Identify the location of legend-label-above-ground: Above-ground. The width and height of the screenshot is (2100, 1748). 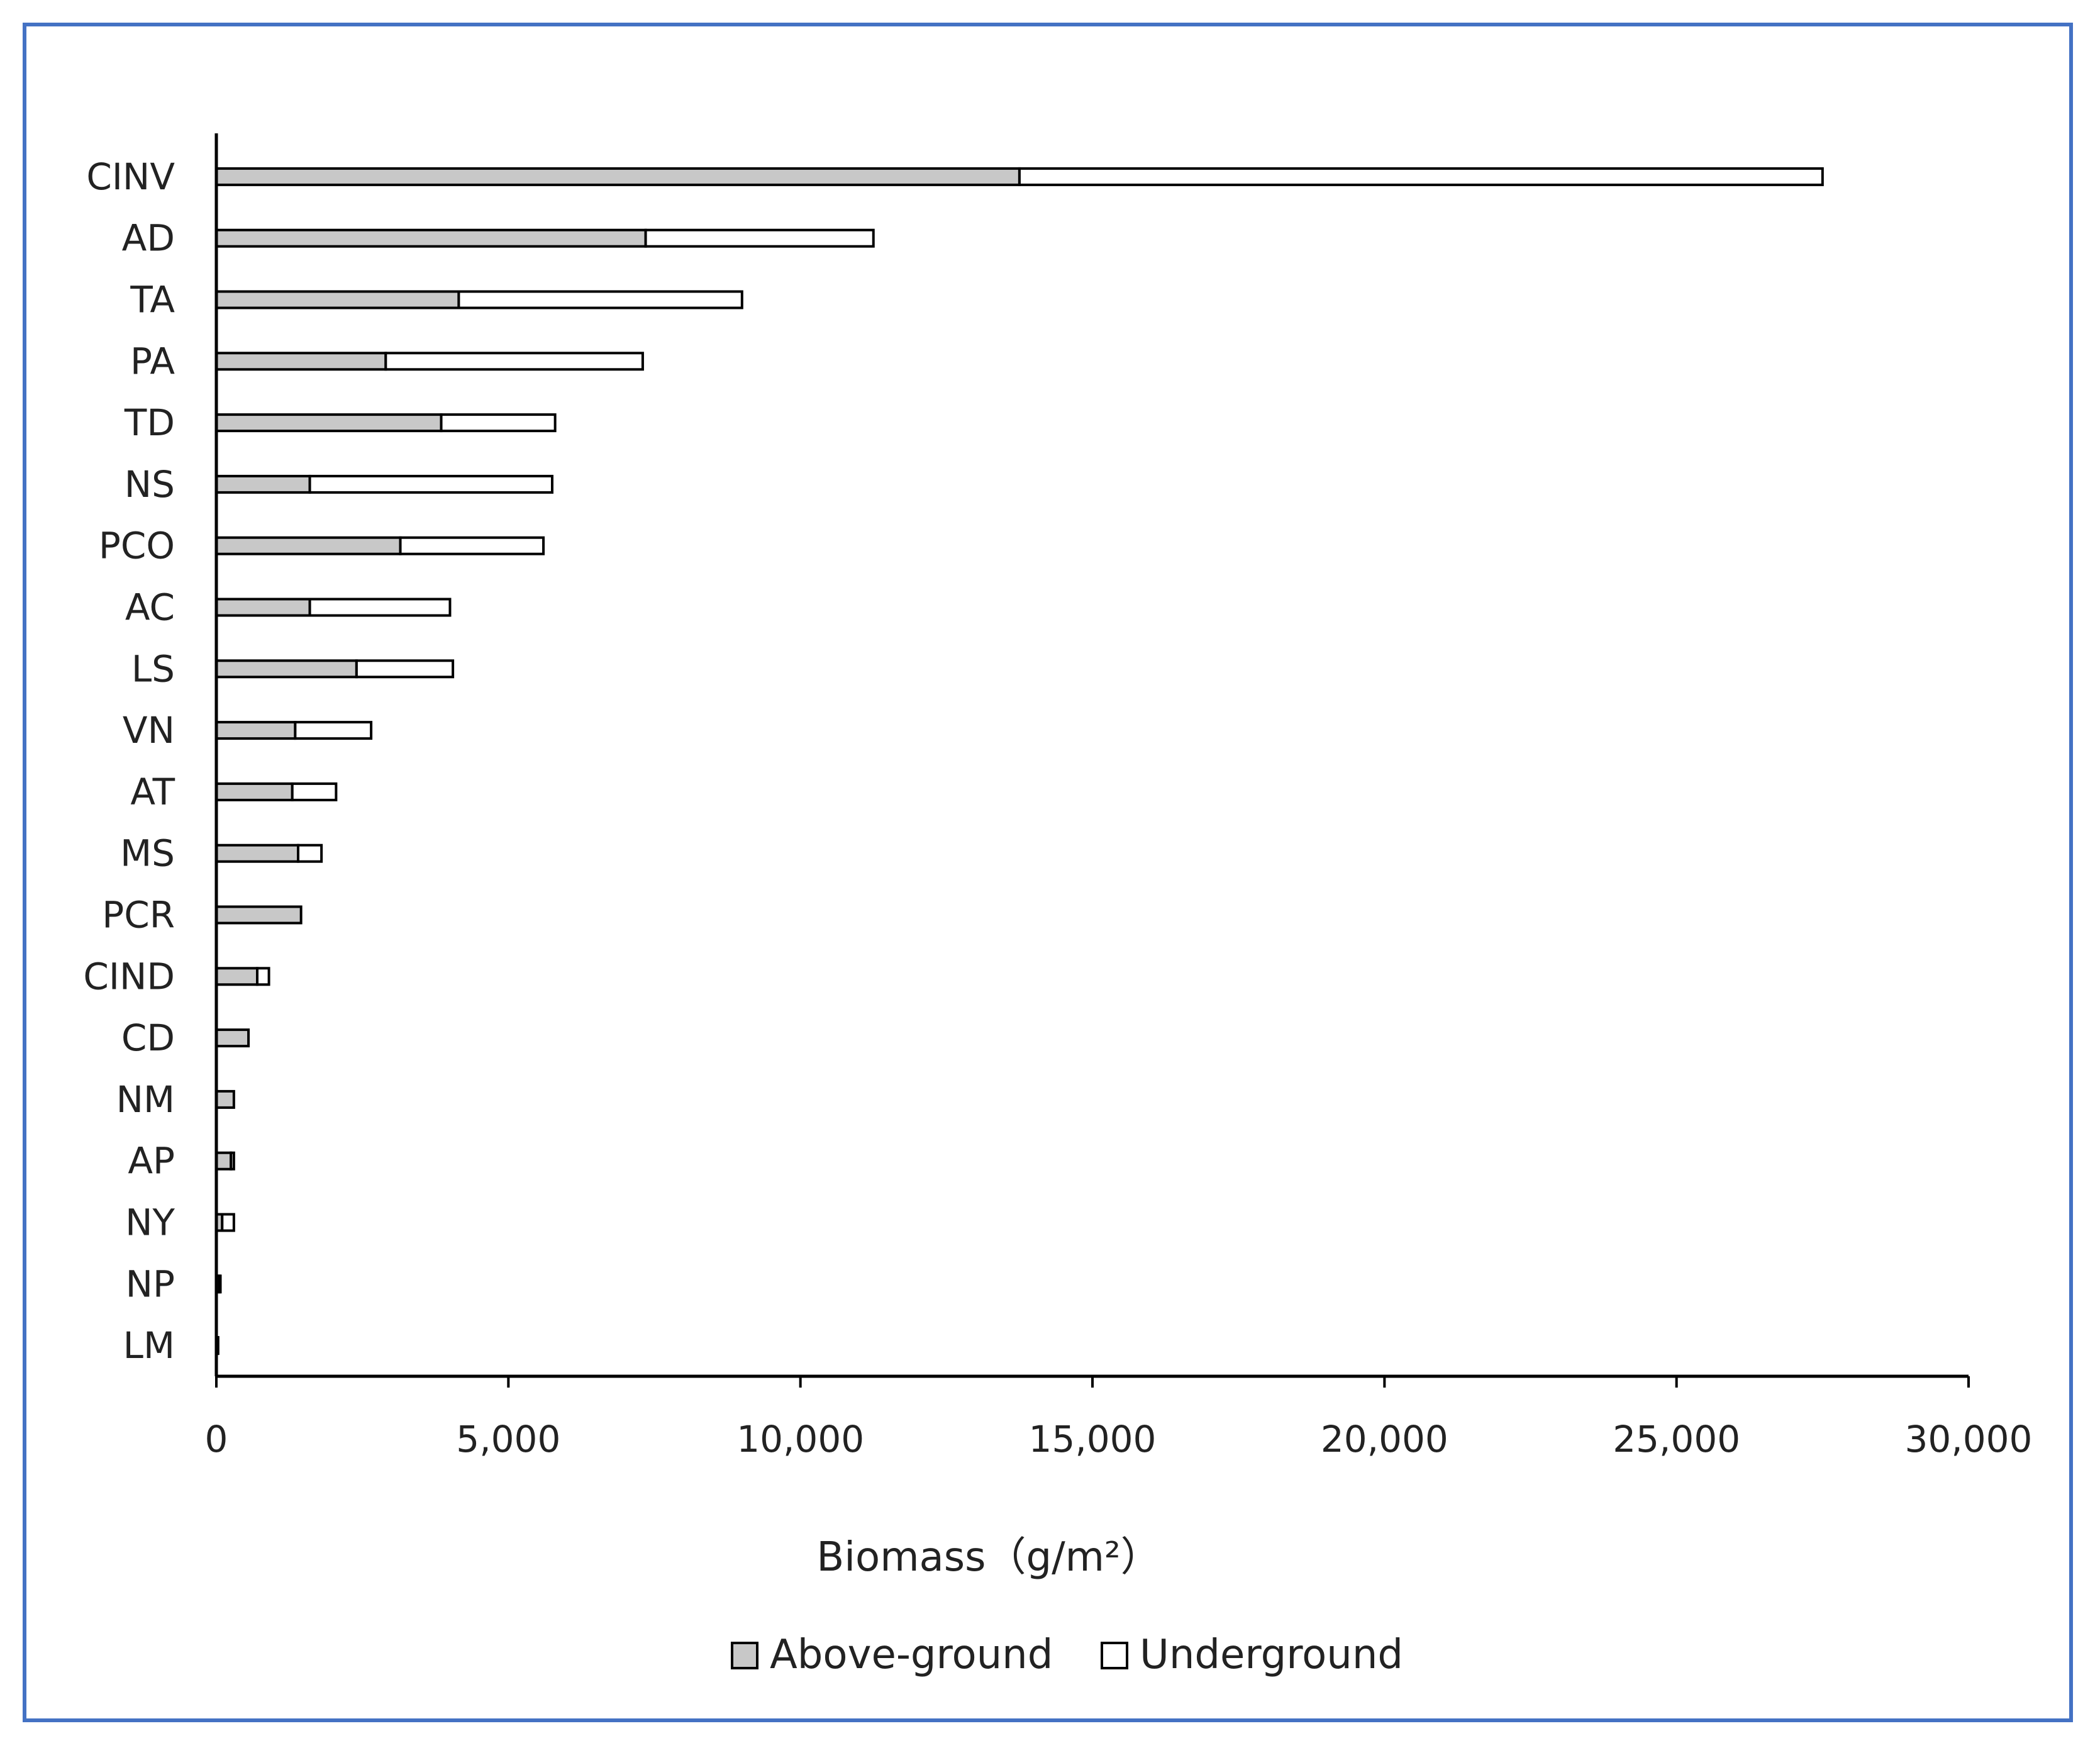
(911, 1655).